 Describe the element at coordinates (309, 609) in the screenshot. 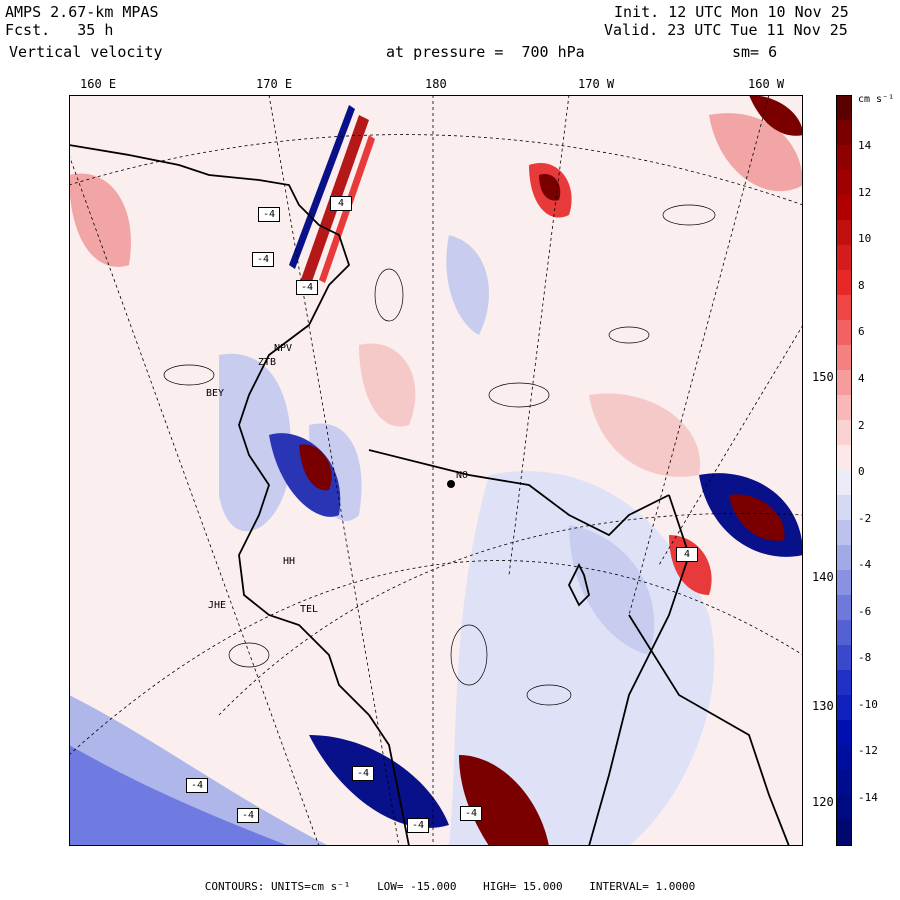

I see `station-label-tel: TEL` at that location.